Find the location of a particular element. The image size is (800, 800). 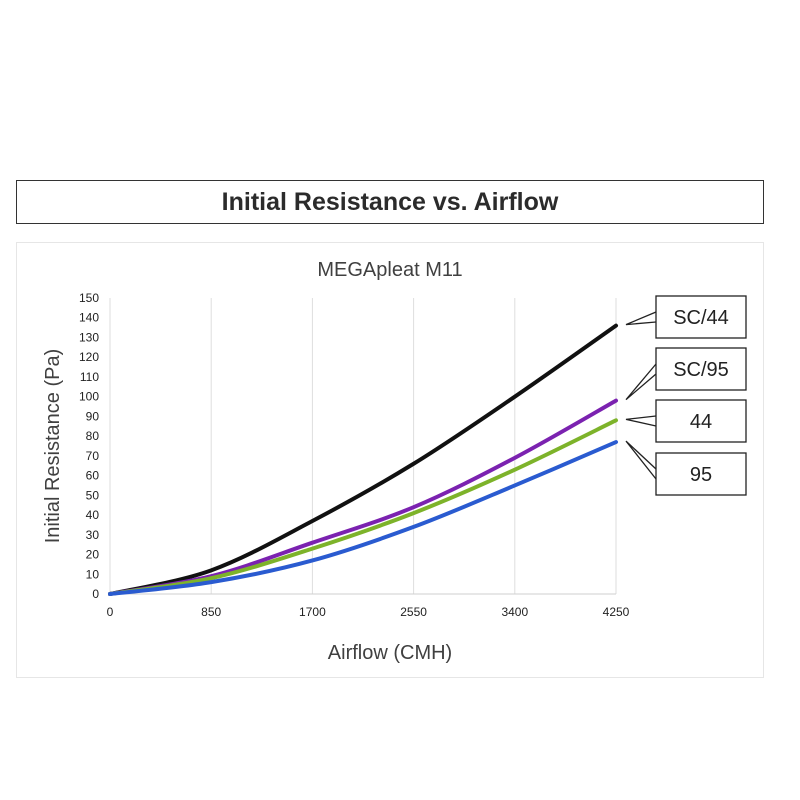

callout-44: 44 is located at coordinates (686, 421).